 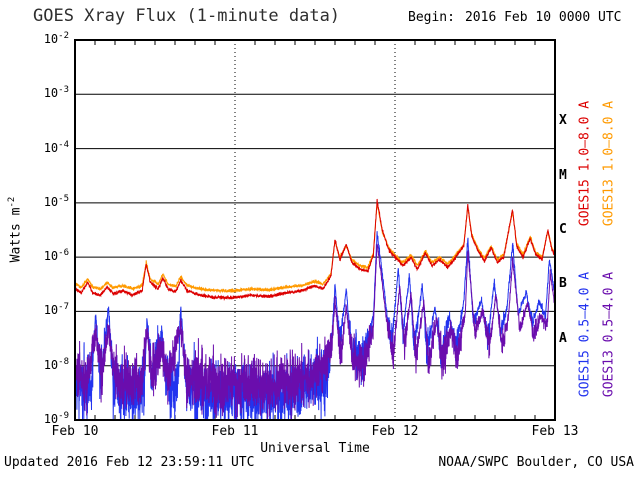 I want to click on flare-class-letter-c: C, so click(x=563, y=229).